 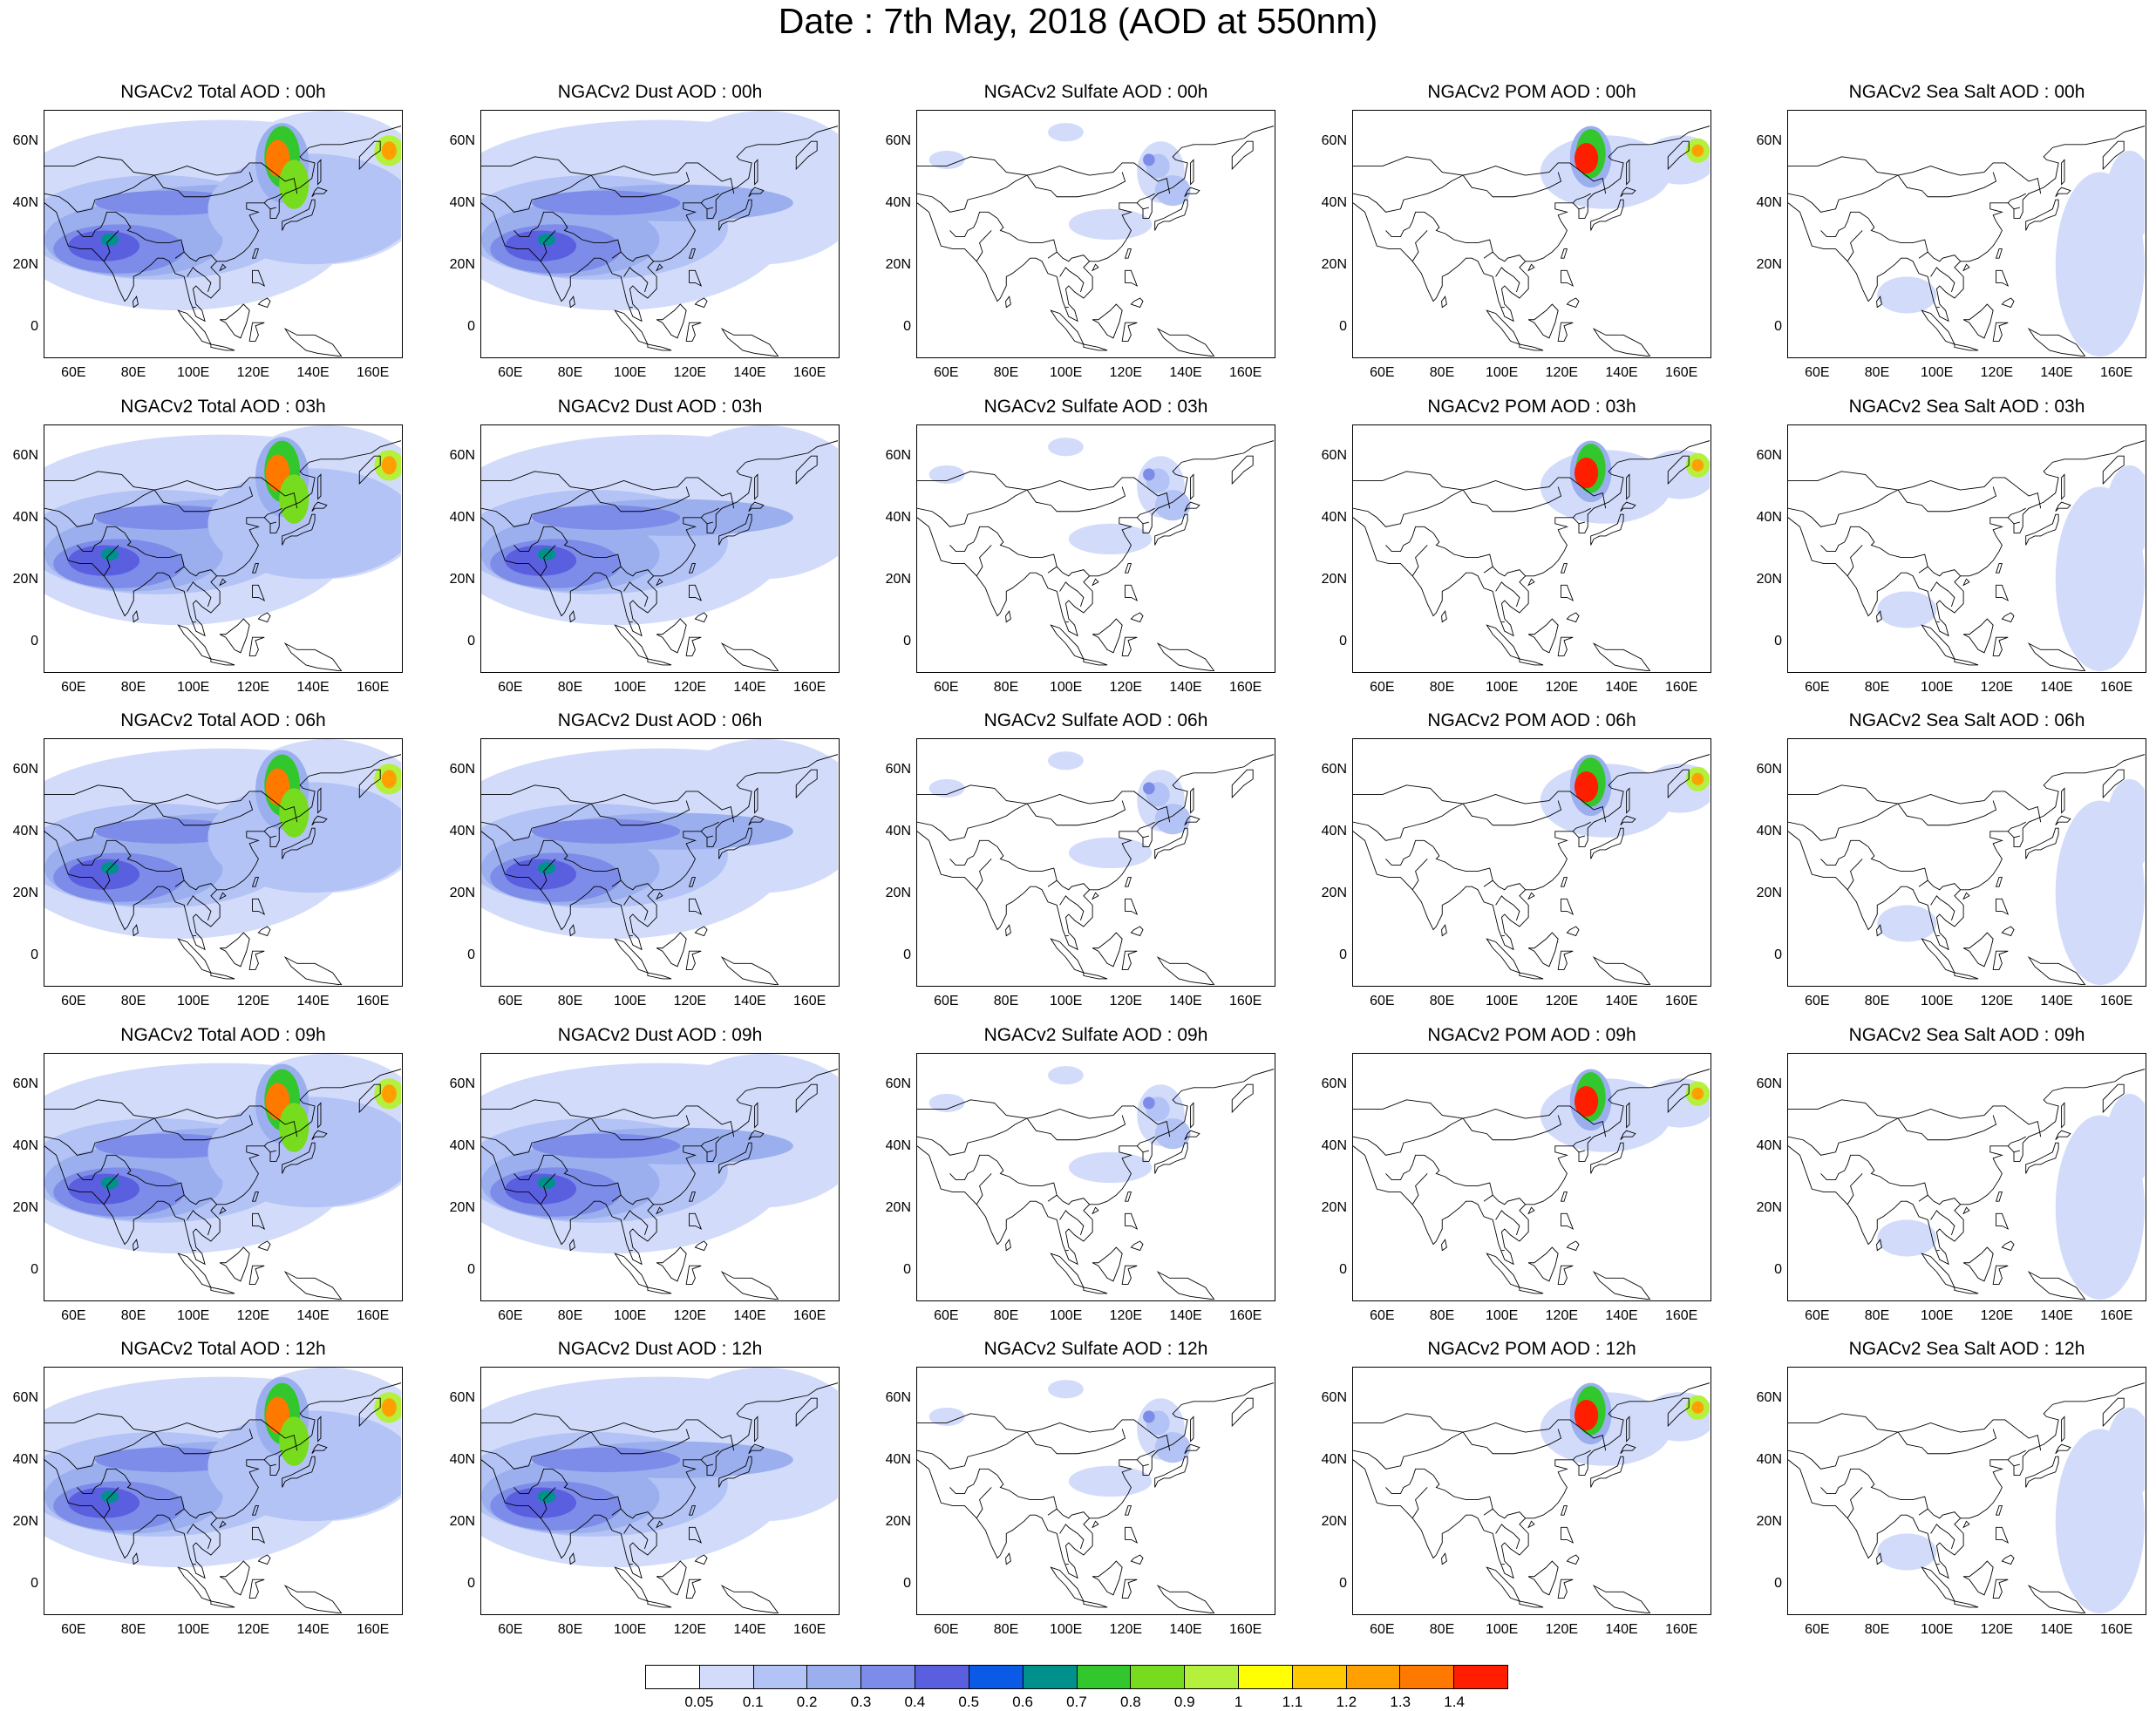 I want to click on panel-title: NGACv2 Sulfate AOD : 00h, so click(x=1095, y=92).